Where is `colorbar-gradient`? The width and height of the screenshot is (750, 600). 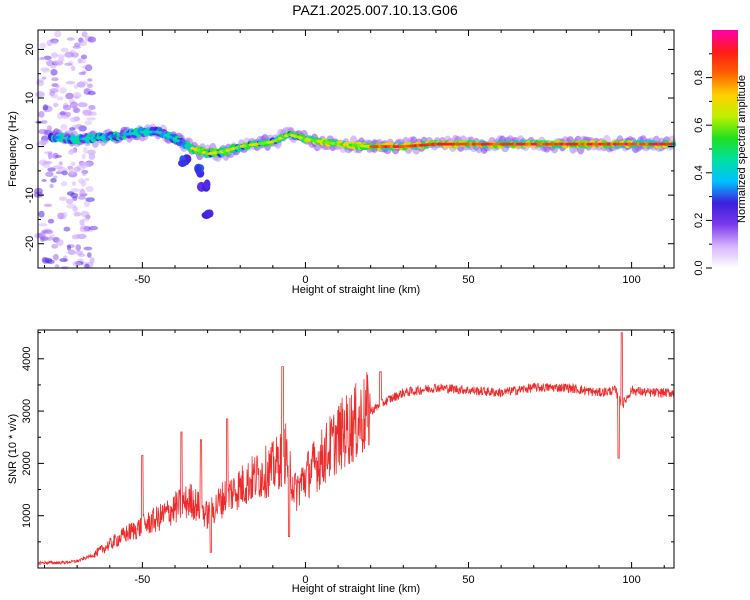
colorbar-gradient is located at coordinates (725, 149).